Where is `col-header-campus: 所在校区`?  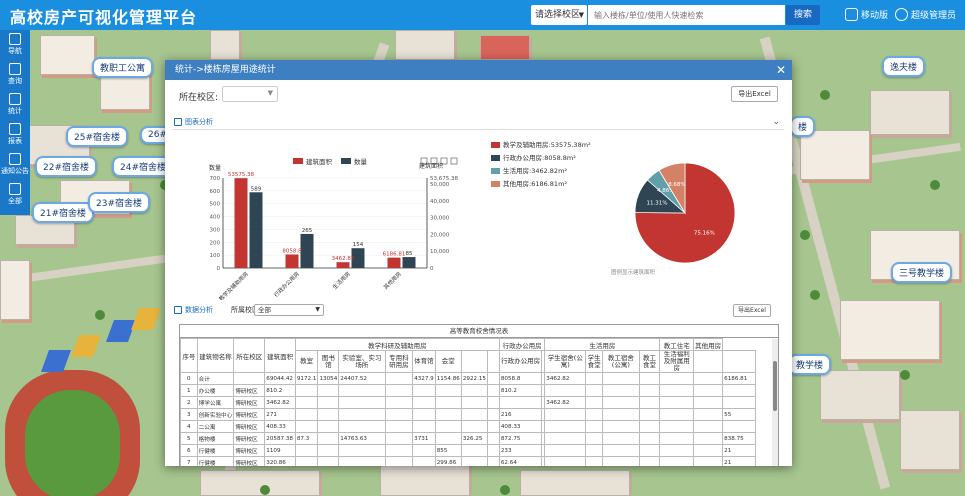 col-header-campus: 所在校区 is located at coordinates (249, 355).